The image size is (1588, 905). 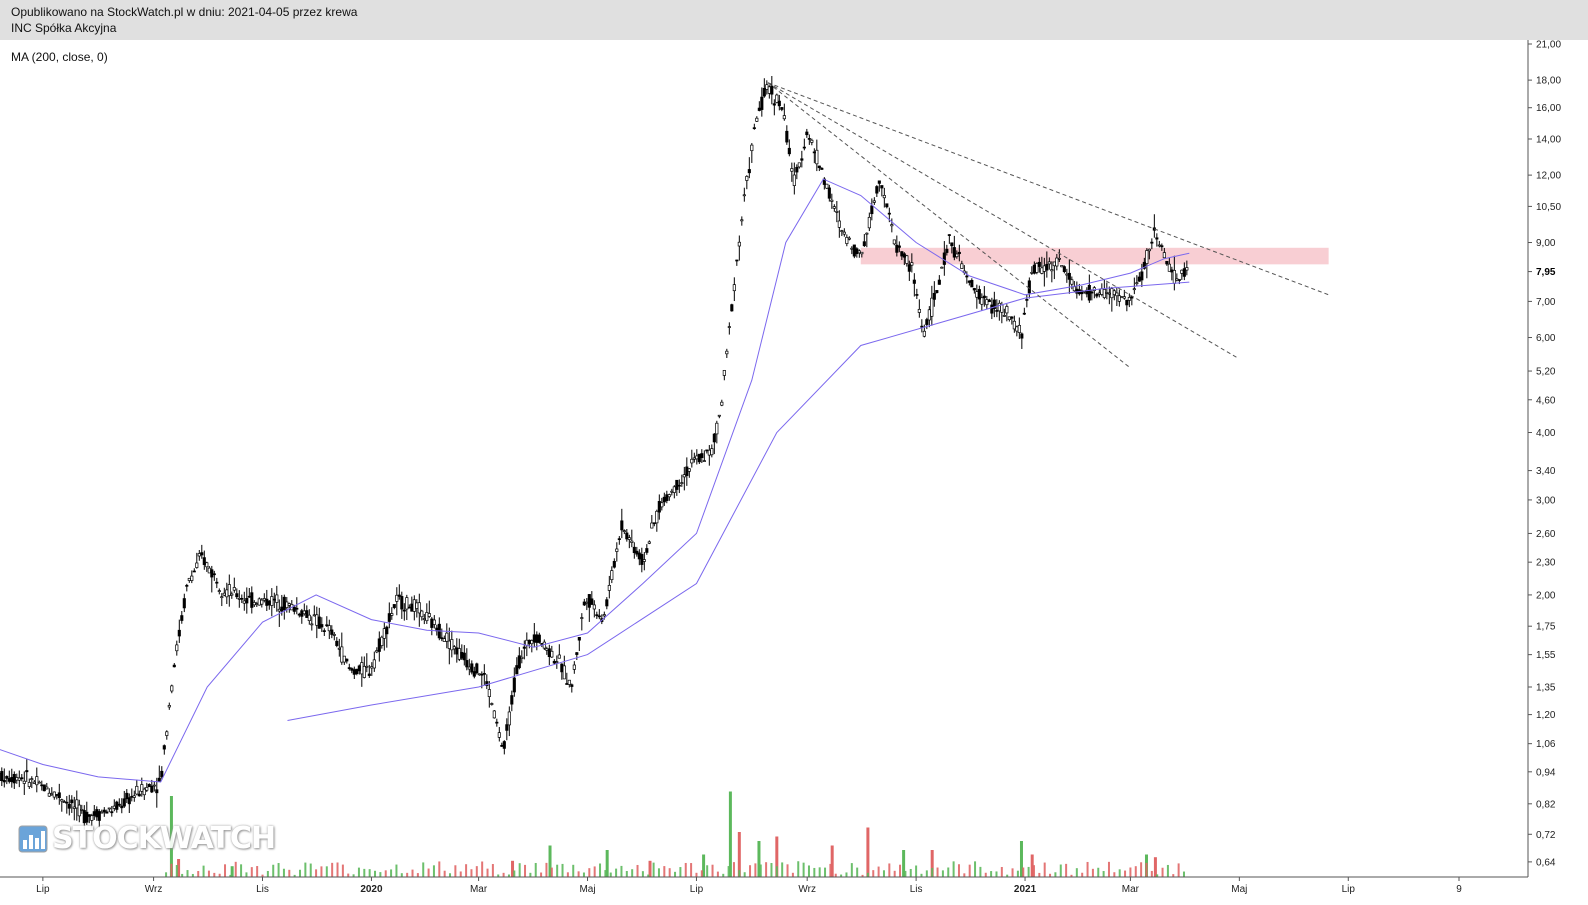 What do you see at coordinates (64, 28) in the screenshot?
I see `company-name: INC Spółka Akcyjna` at bounding box center [64, 28].